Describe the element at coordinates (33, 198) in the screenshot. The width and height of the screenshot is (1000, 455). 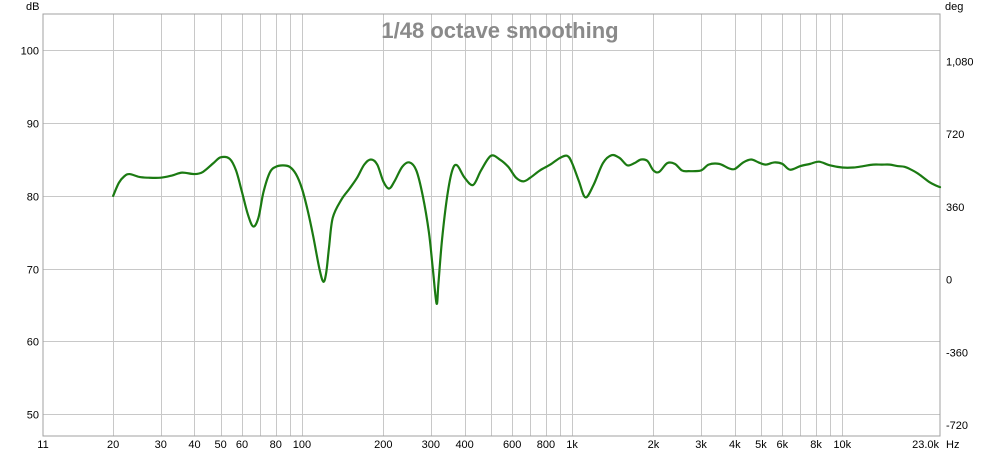
I see `y-tick-label-80: 80` at that location.